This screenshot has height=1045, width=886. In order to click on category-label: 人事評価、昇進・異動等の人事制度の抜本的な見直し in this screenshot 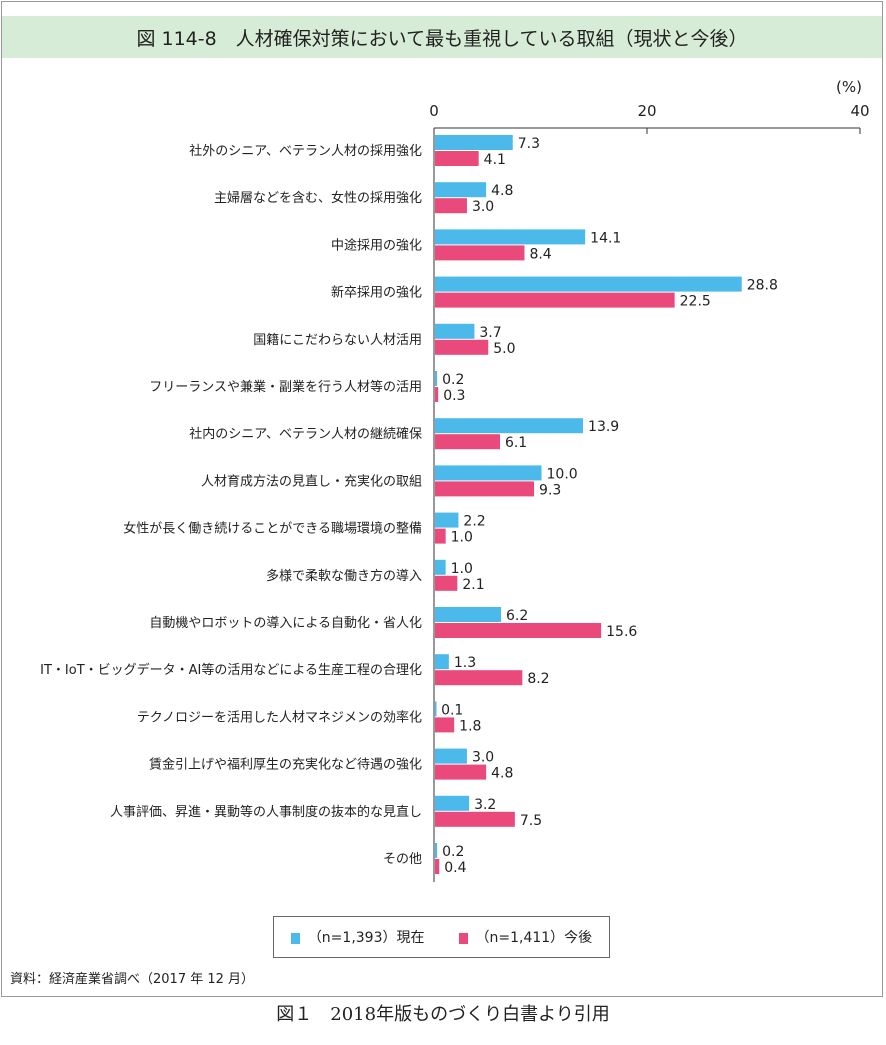, I will do `click(266, 812)`.